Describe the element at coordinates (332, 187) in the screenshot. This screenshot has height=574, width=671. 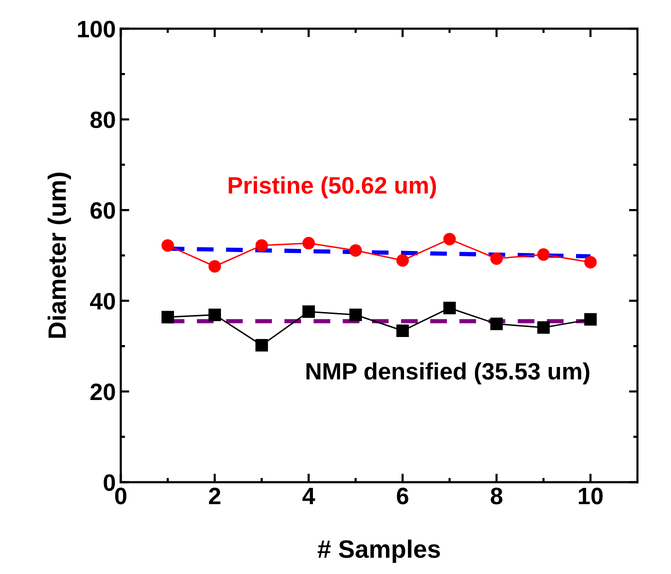
I see `series-label: Pristine (50.62 um)` at that location.